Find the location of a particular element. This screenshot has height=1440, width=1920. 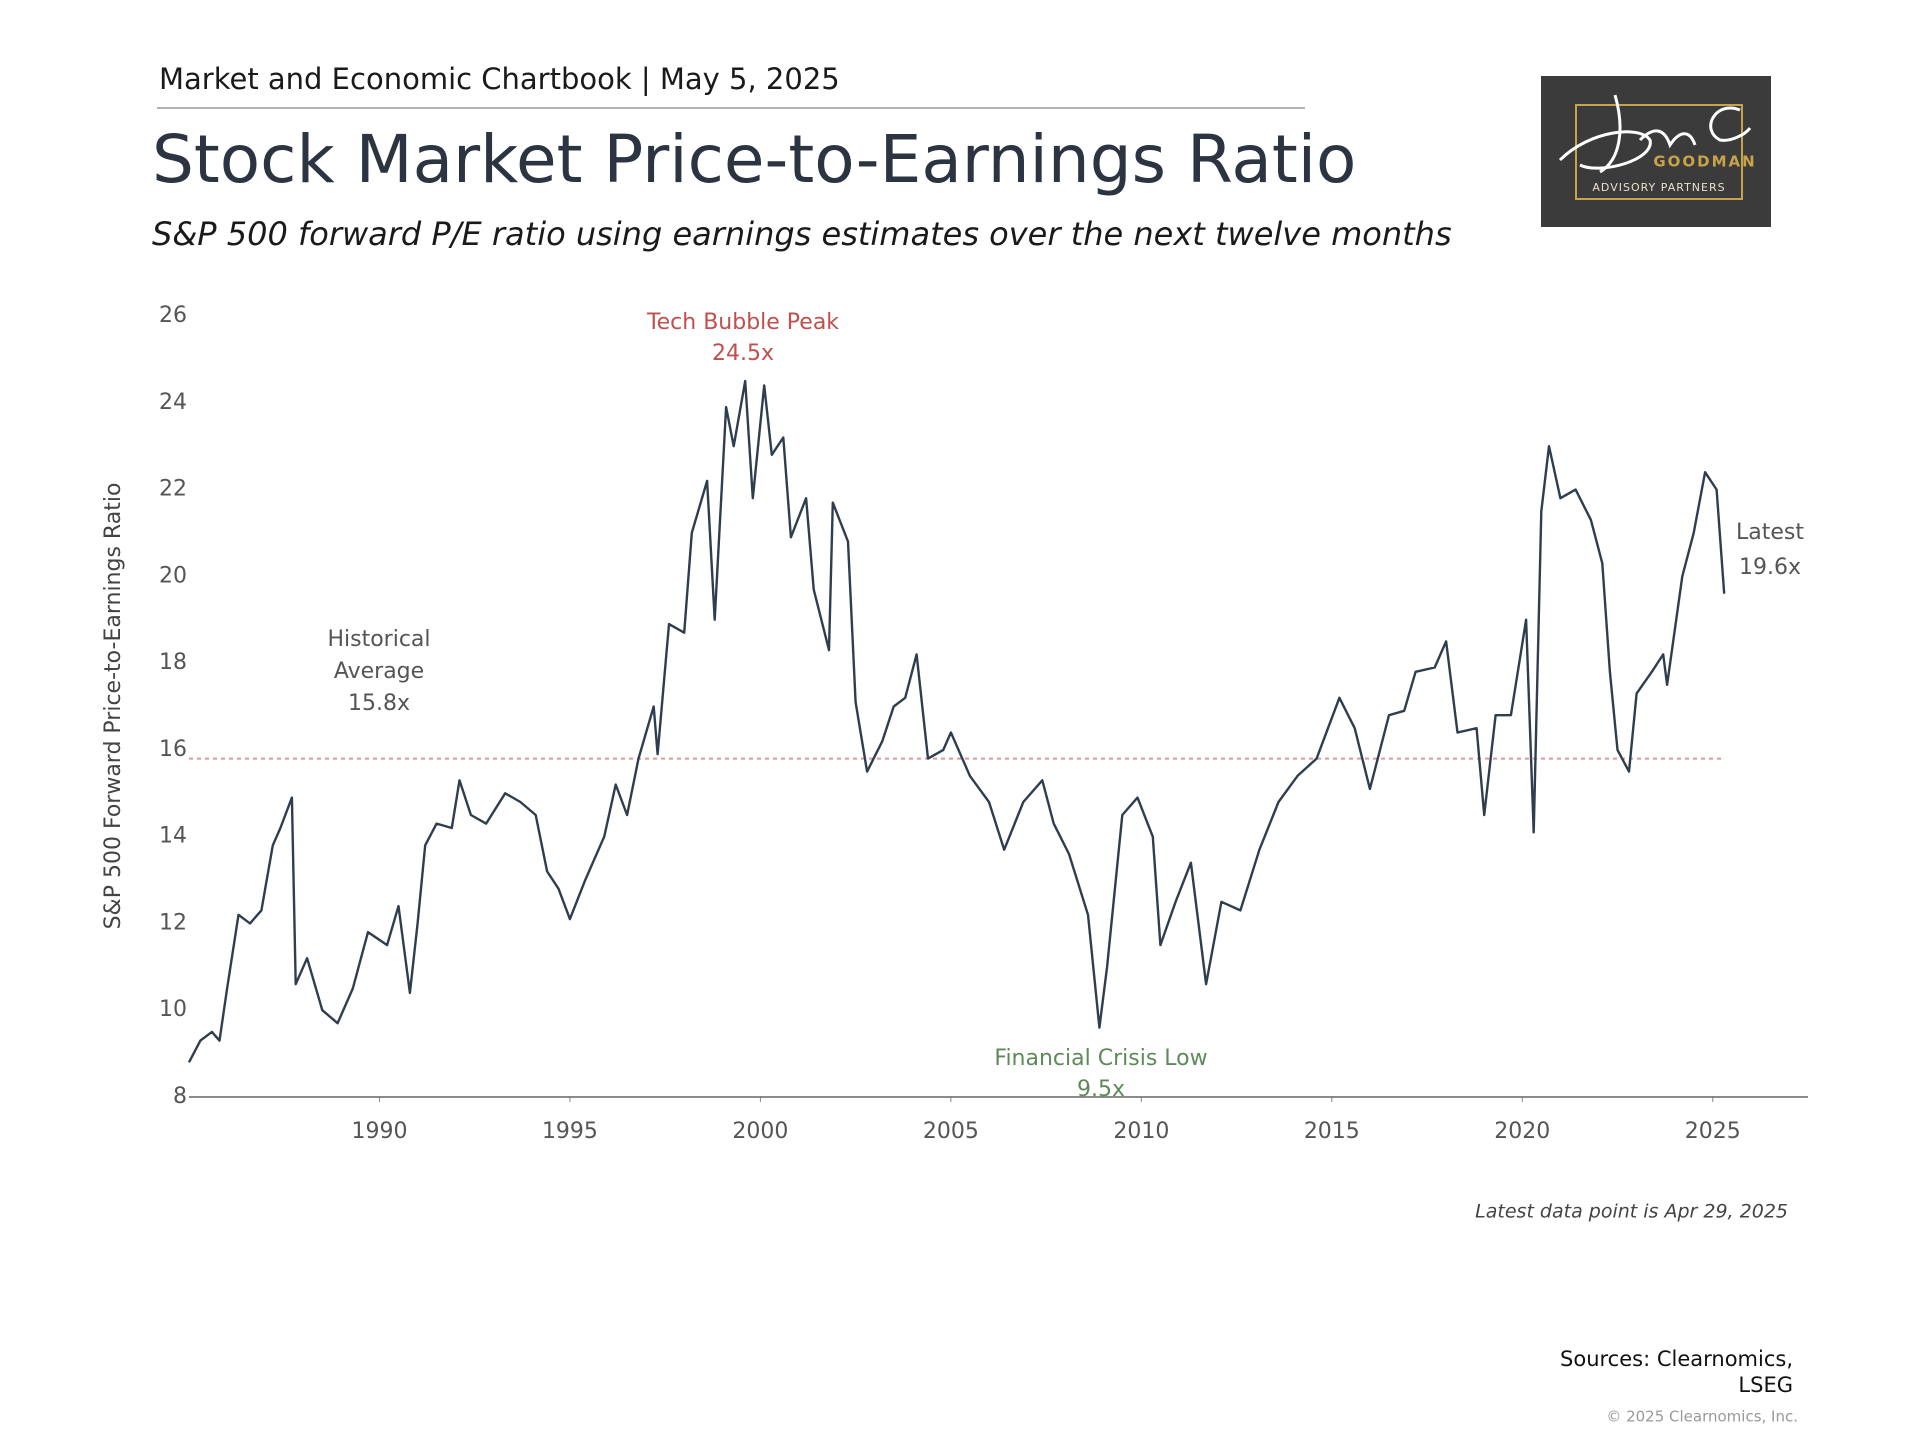

y-tick-label: 26 is located at coordinates (173, 315).